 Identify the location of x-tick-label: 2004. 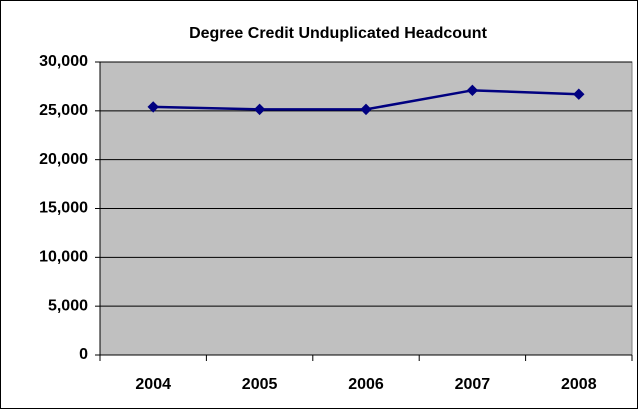
(153, 384).